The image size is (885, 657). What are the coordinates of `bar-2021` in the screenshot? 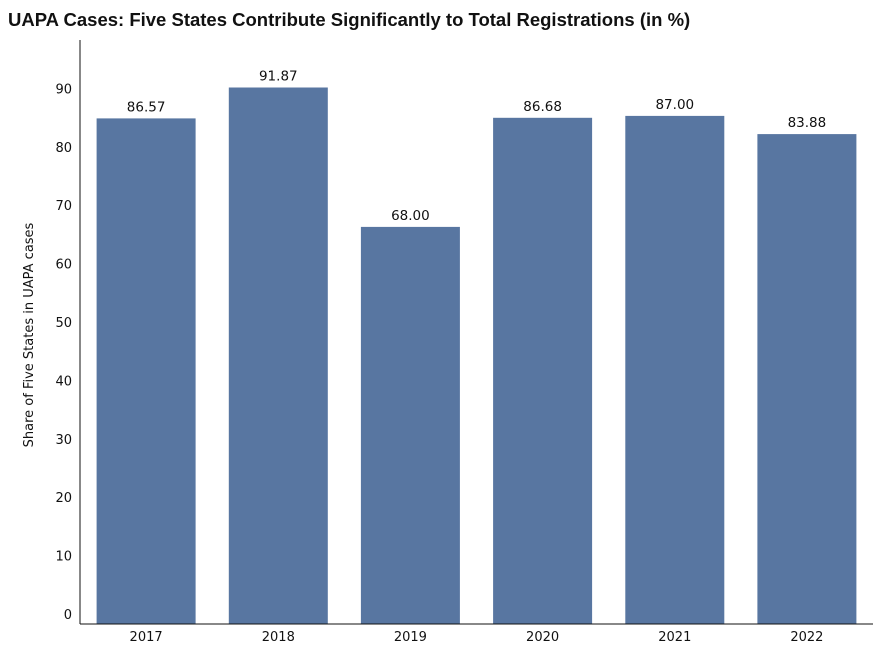 It's located at (675, 370).